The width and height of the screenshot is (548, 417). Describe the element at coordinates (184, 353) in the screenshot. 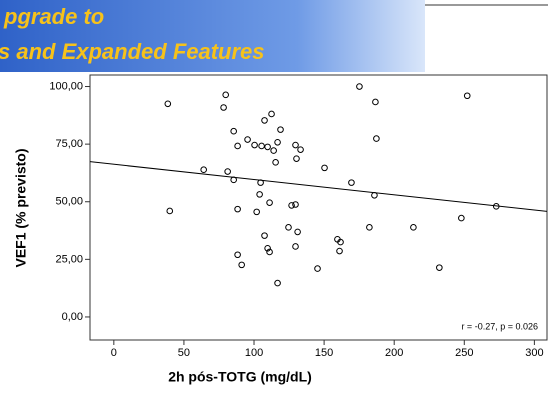

I see `x-tick-label: 50` at that location.